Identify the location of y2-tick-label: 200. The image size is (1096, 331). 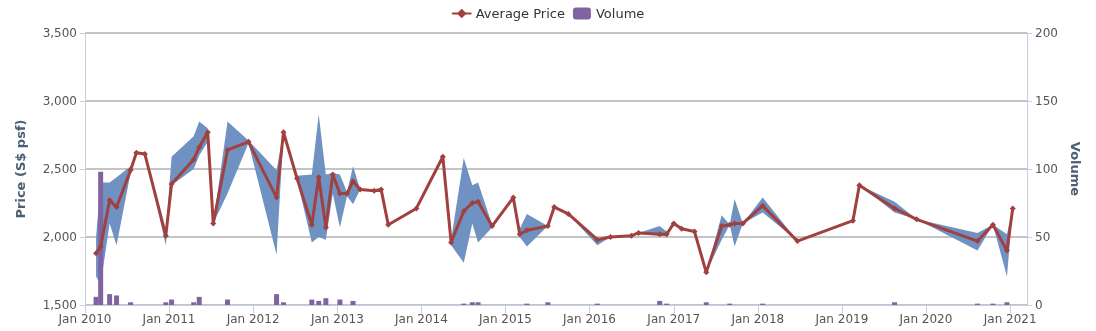
(1046, 33).